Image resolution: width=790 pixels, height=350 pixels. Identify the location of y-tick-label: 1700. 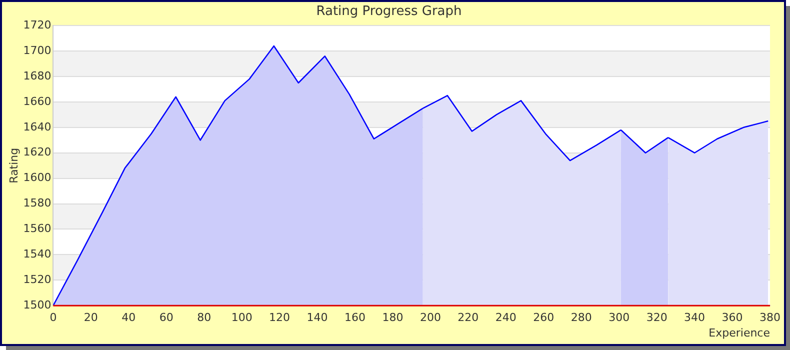
(37, 50).